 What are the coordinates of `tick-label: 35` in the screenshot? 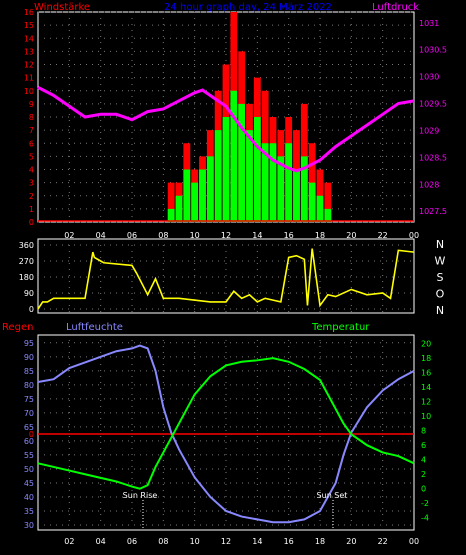 It's located at (29, 511).